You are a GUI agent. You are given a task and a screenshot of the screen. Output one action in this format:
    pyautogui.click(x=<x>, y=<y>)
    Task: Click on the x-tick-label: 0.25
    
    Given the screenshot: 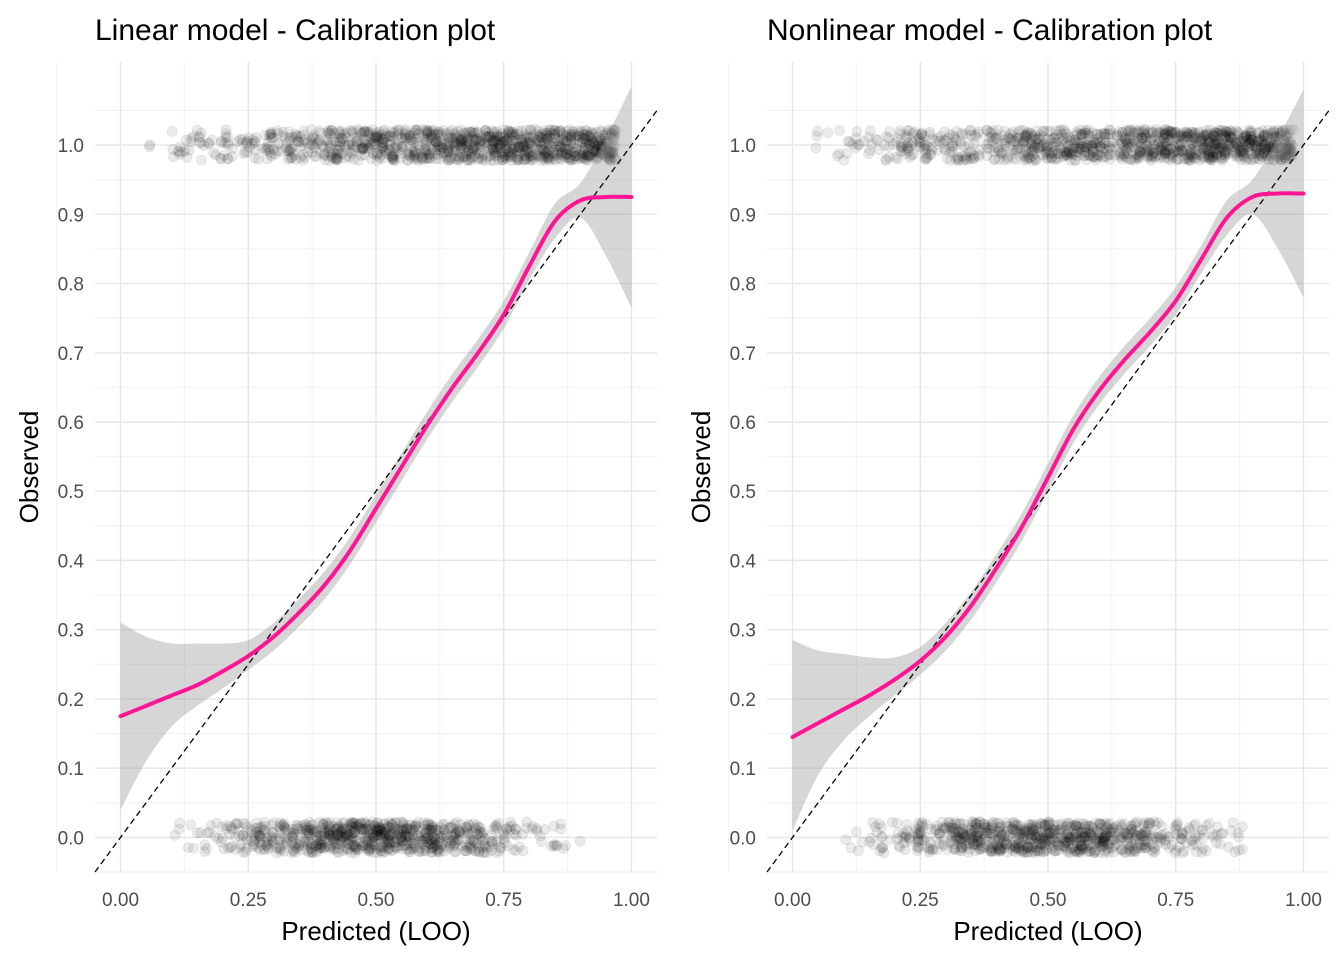 What is the action you would take?
    pyautogui.click(x=248, y=900)
    